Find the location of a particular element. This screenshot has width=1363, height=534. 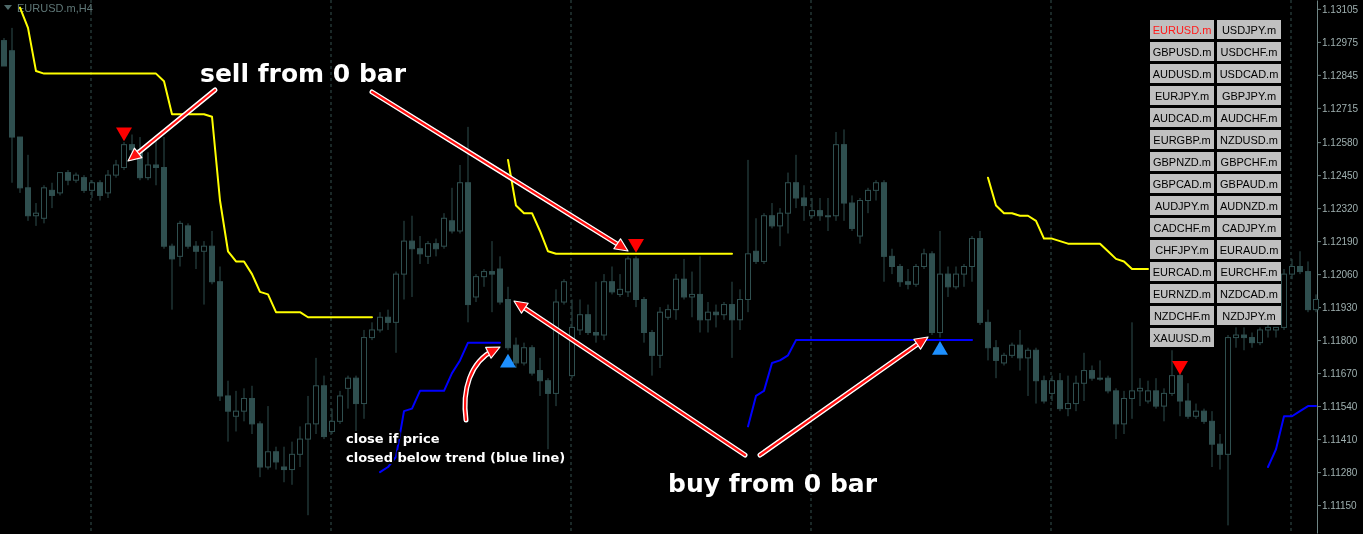

annotation: EURNZD.m is located at coordinates (1182, 294).